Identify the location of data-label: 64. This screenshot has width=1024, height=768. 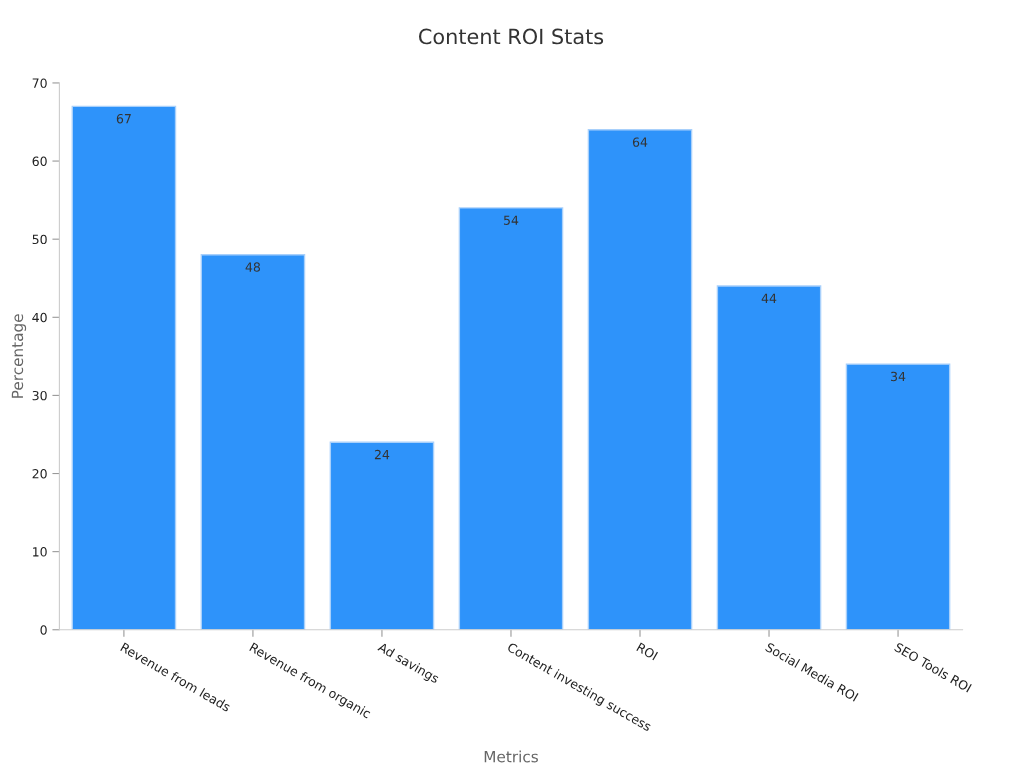
(640, 142).